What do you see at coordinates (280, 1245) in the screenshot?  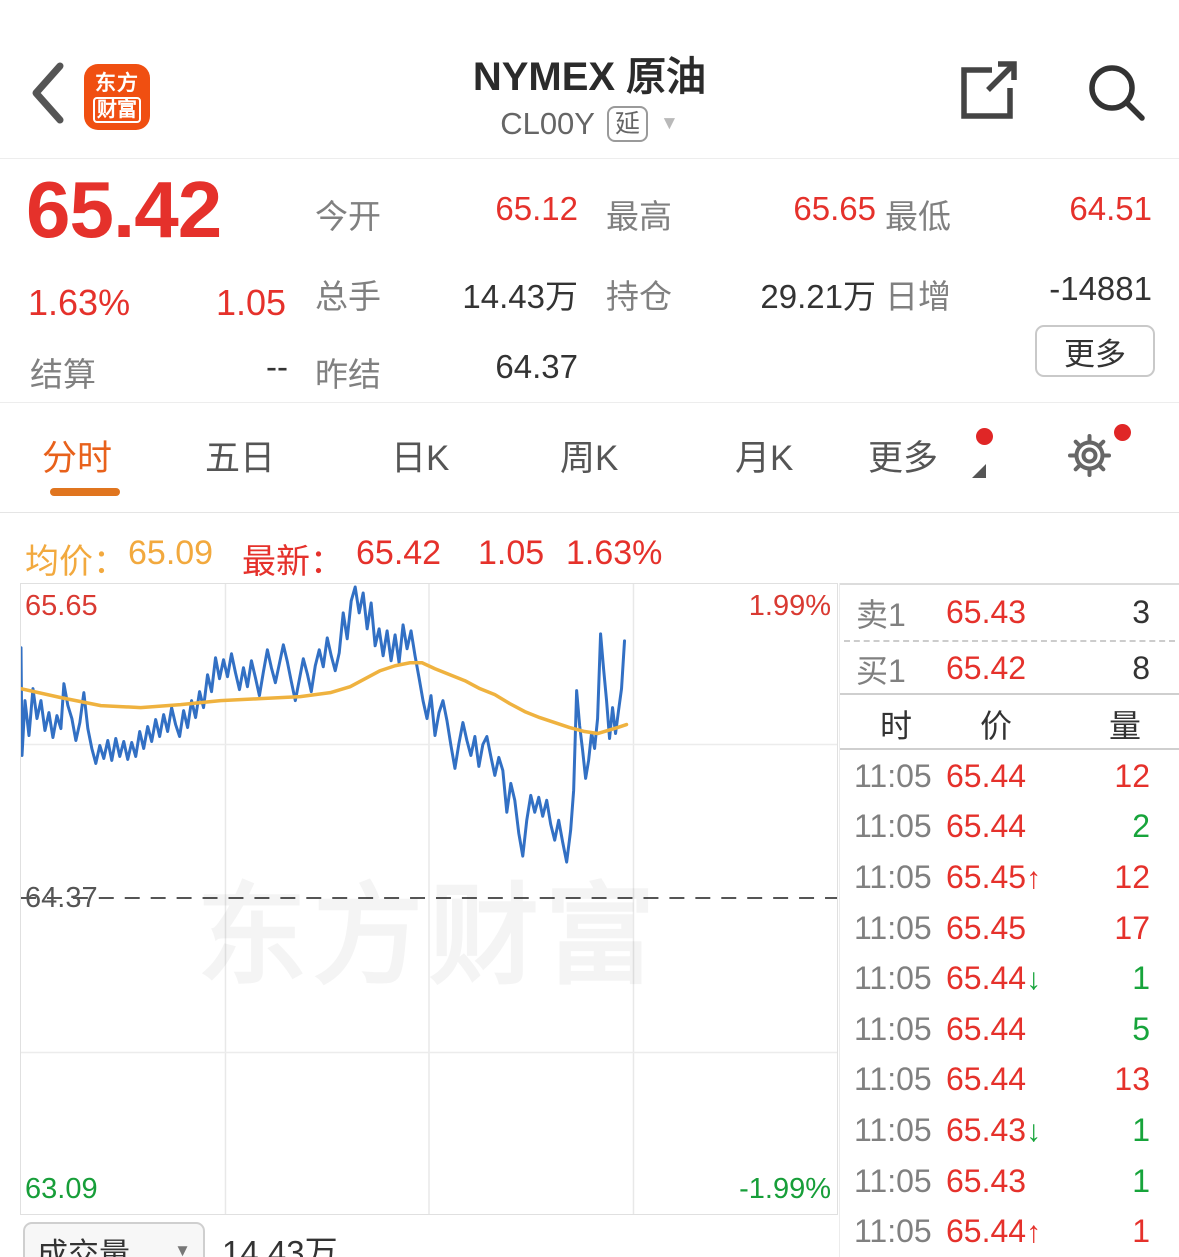 I see `volume-readout: 14.43万` at bounding box center [280, 1245].